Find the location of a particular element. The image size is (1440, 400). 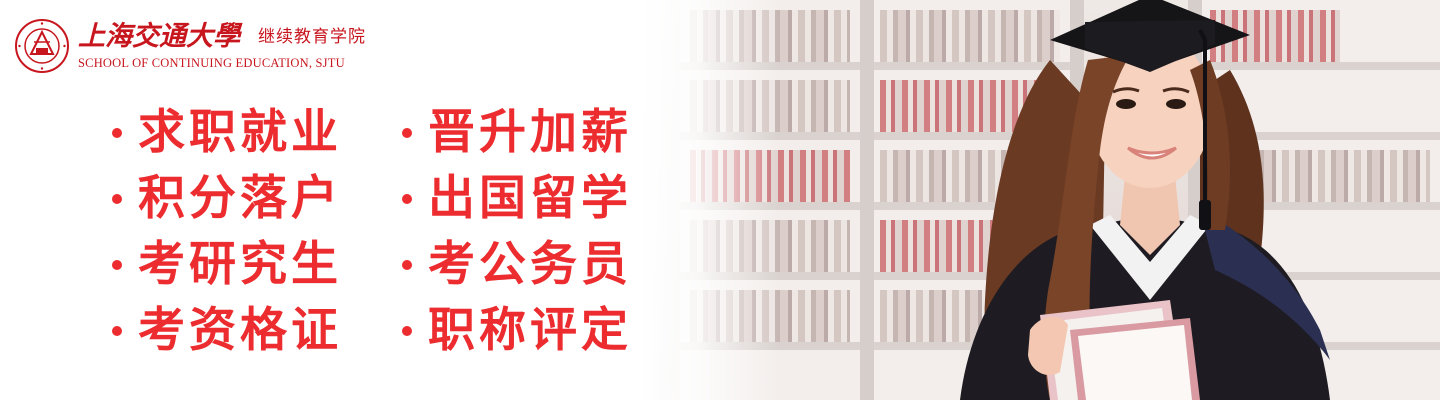

university-name: 上海交通大學 is located at coordinates (159, 36).